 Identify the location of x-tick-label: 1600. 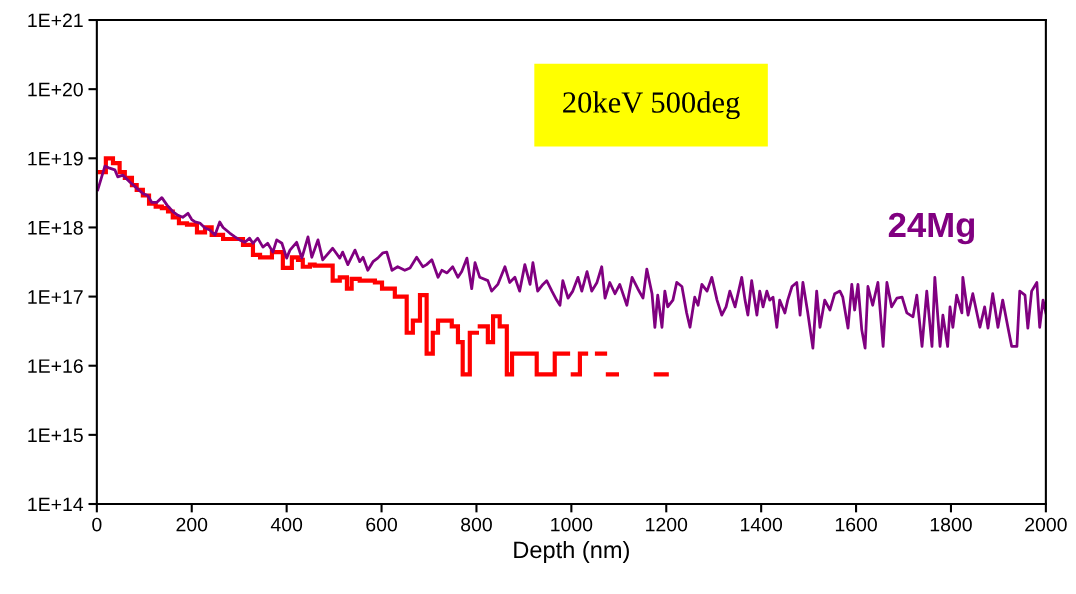
(856, 524).